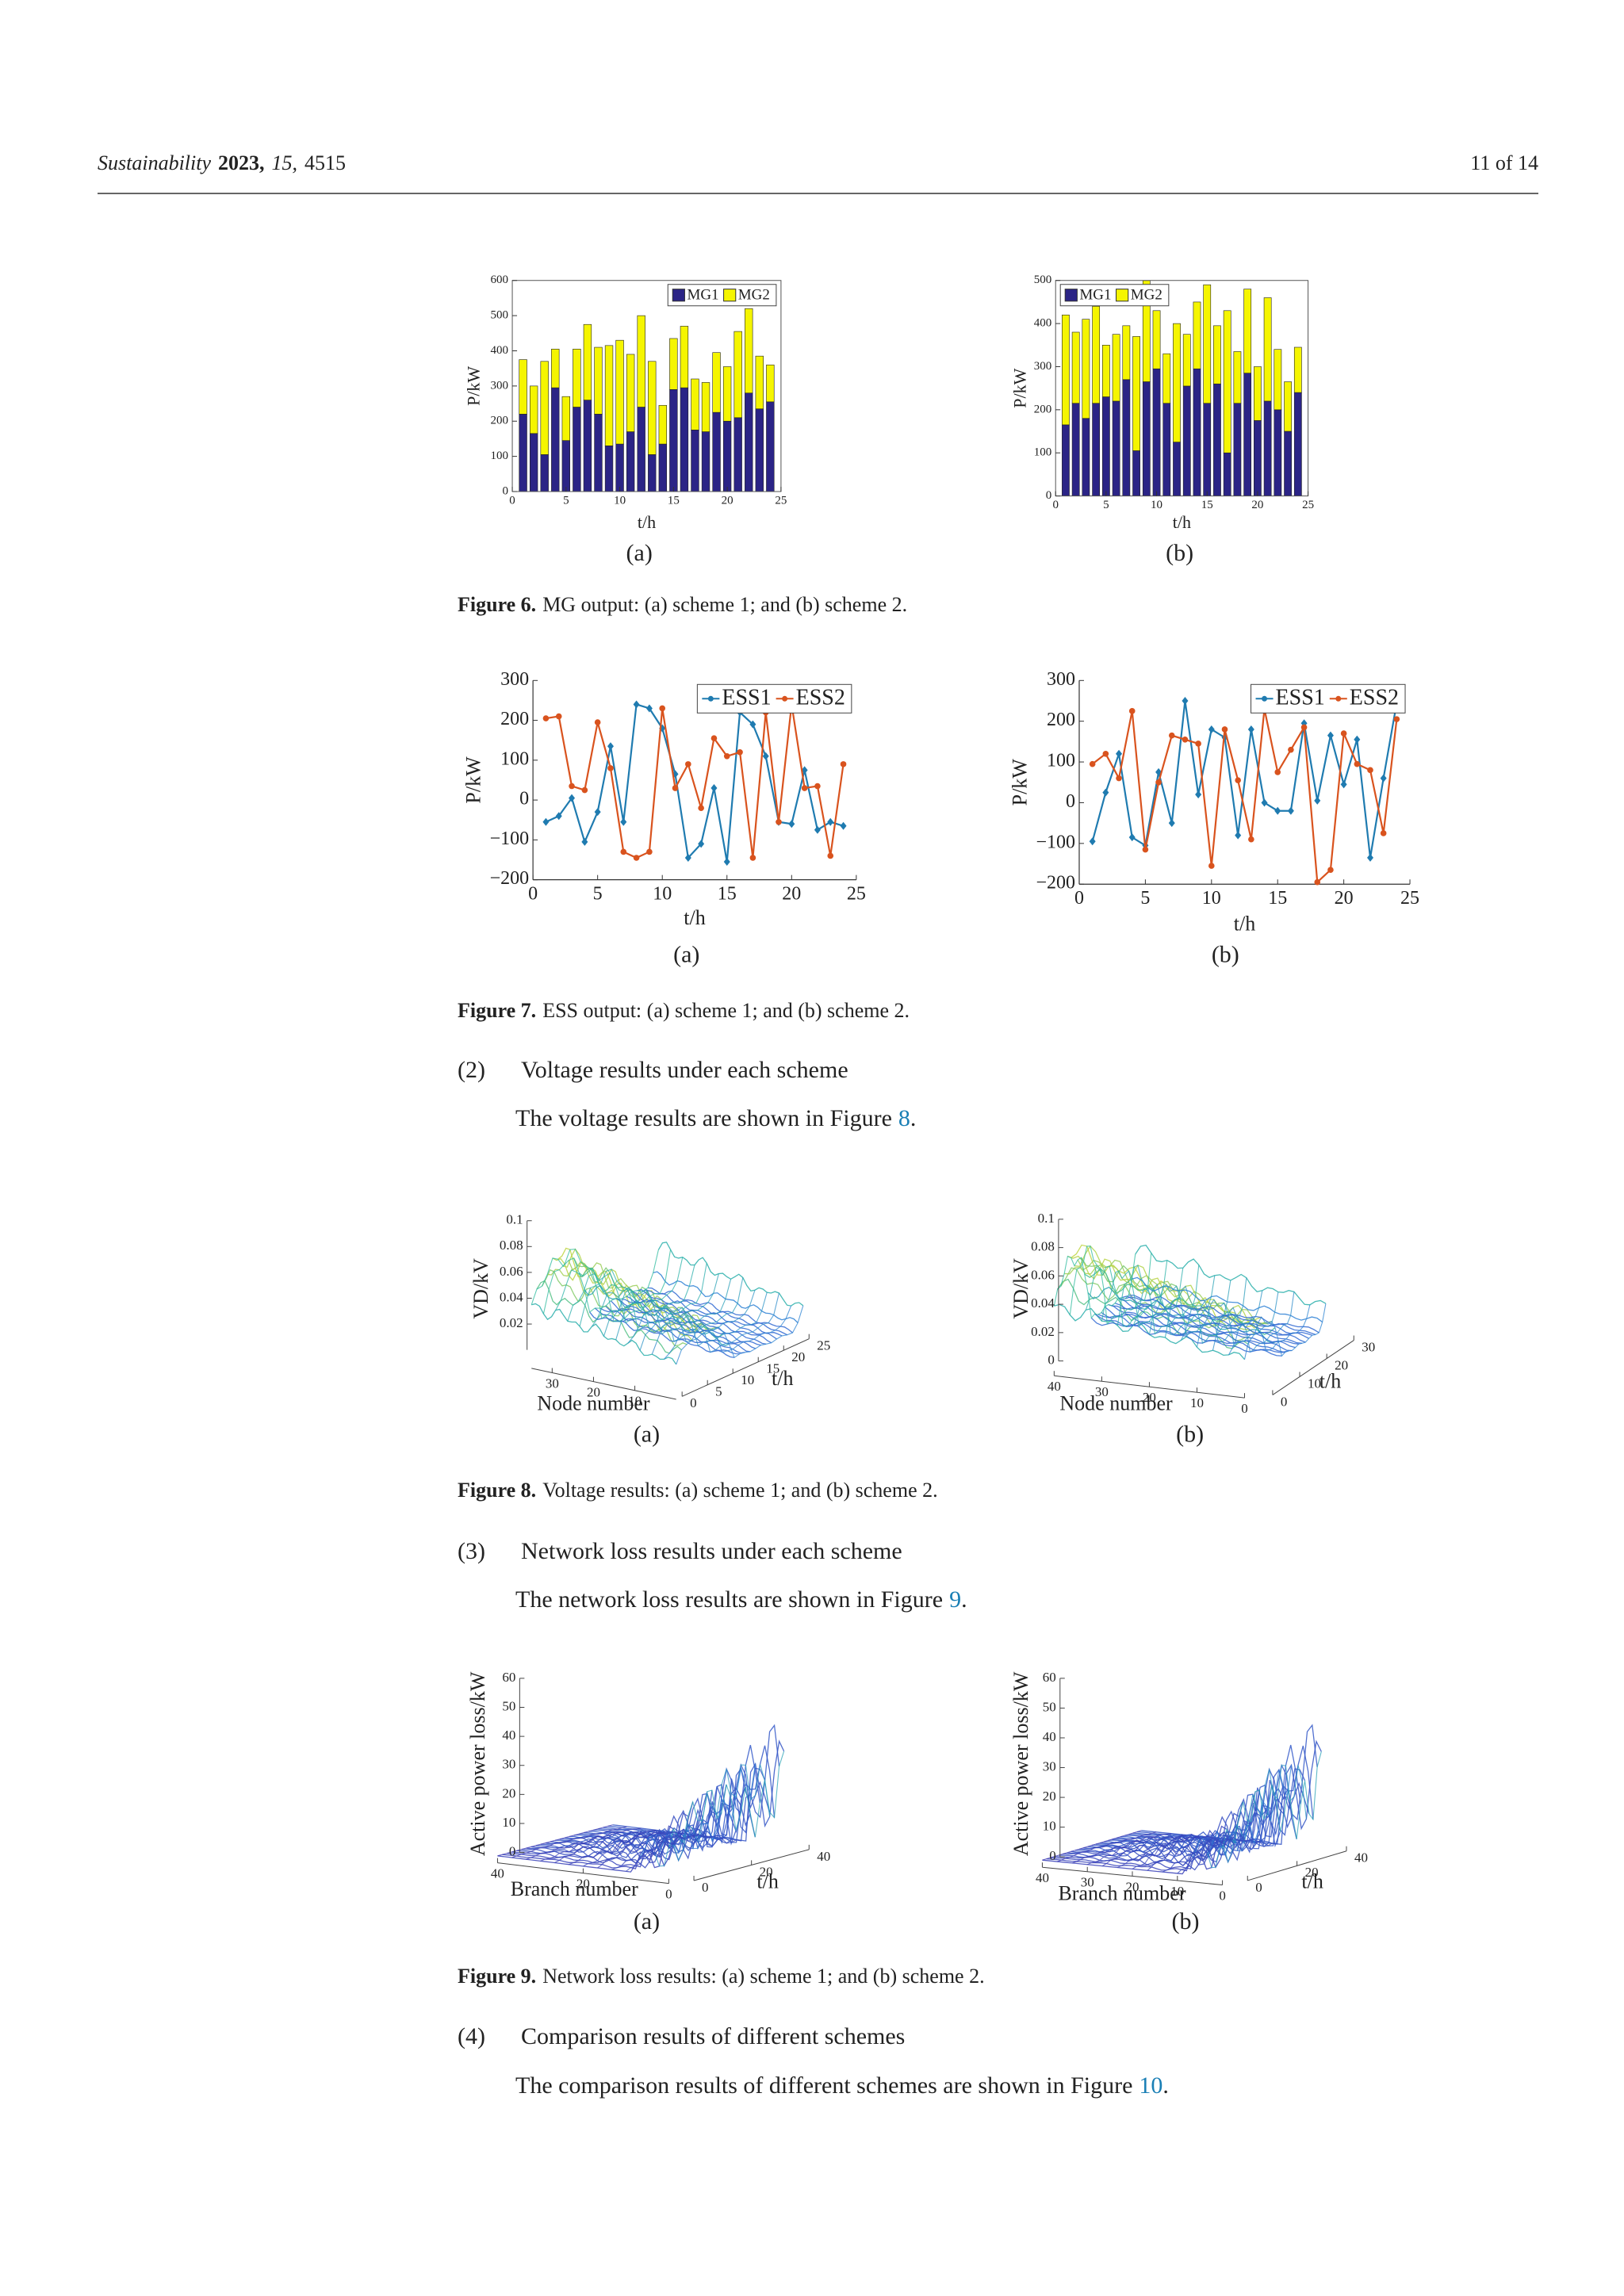 This screenshot has width=1624, height=2296. What do you see at coordinates (1071, 296) in the screenshot?
I see `legend-swatch` at bounding box center [1071, 296].